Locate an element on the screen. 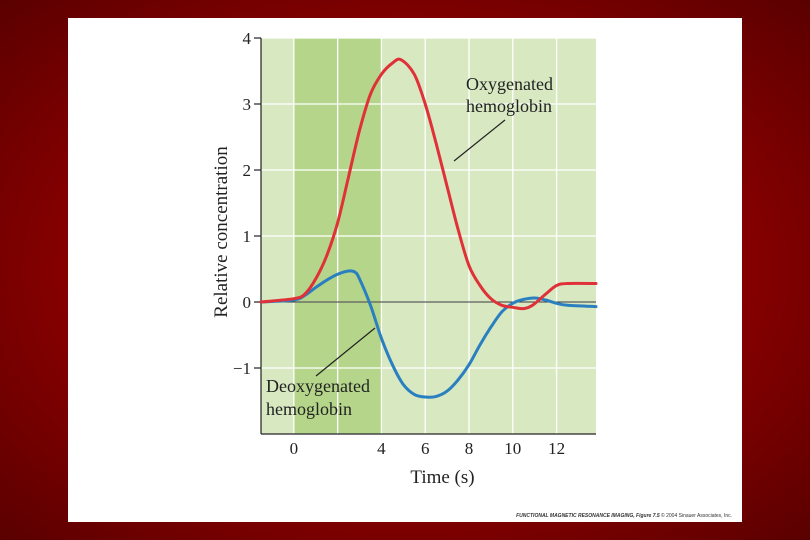 This screenshot has width=810, height=540. x-tick-label: 10 is located at coordinates (512, 448).